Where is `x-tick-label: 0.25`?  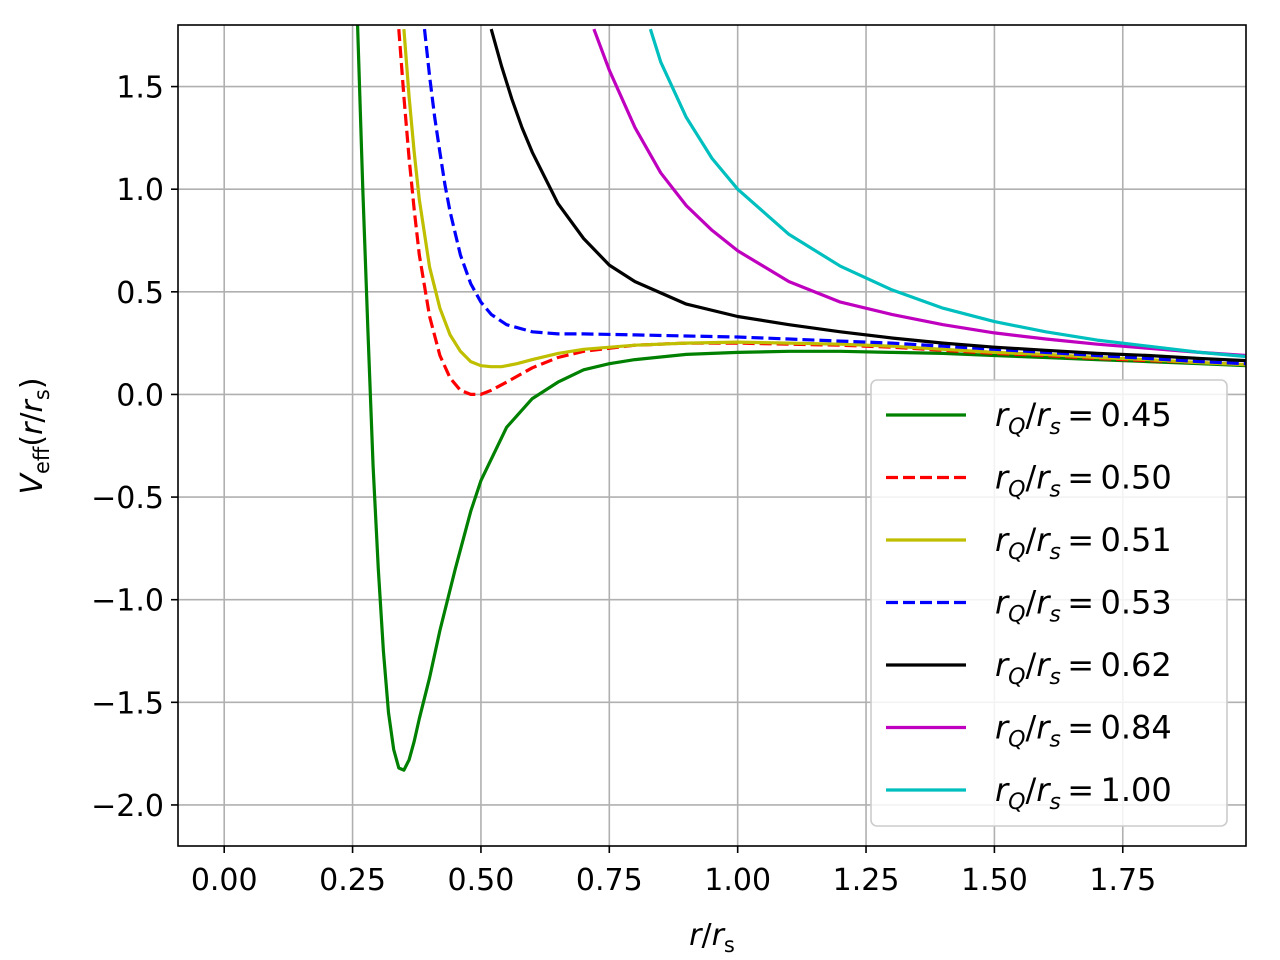
x-tick-label: 0.25 is located at coordinates (352, 880).